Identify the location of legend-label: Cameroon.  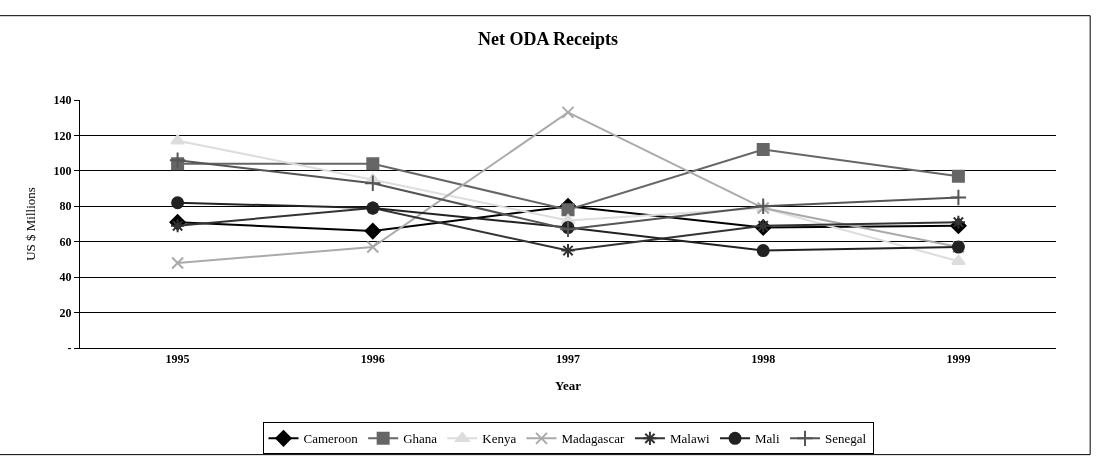
(331, 439).